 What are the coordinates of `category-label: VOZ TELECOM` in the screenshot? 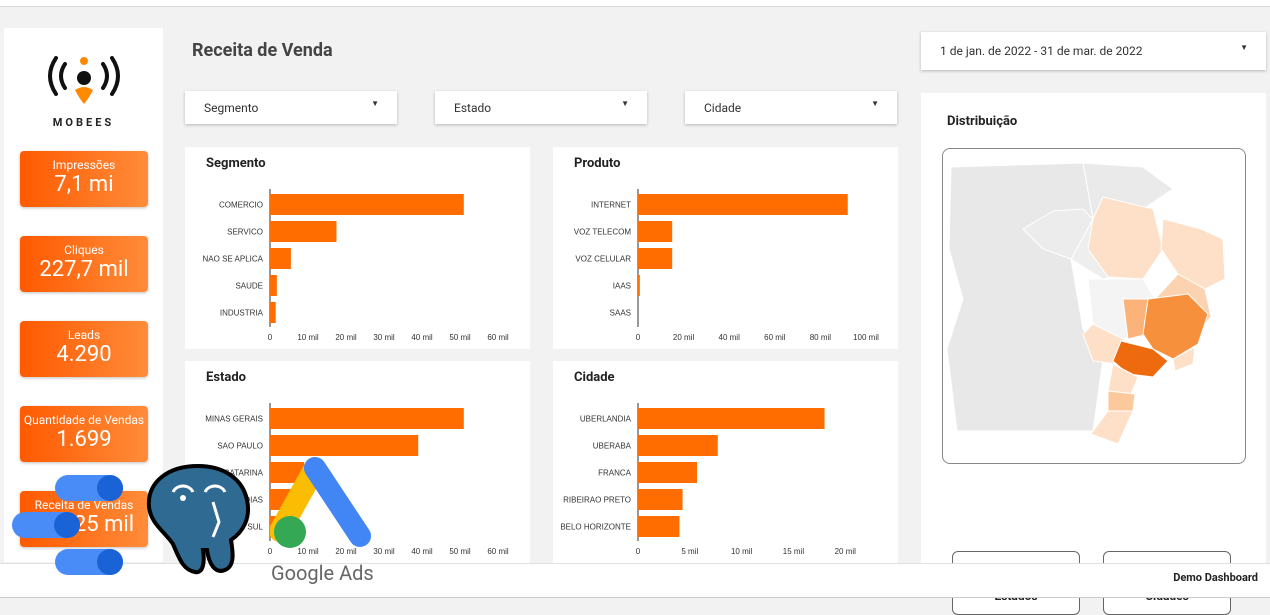 It's located at (603, 232).